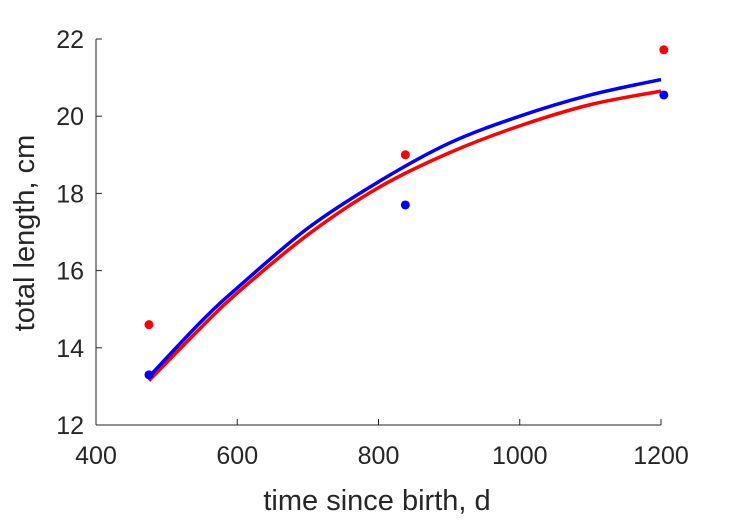 This screenshot has width=729, height=521. What do you see at coordinates (70, 349) in the screenshot?
I see `y-tick-label: 14` at bounding box center [70, 349].